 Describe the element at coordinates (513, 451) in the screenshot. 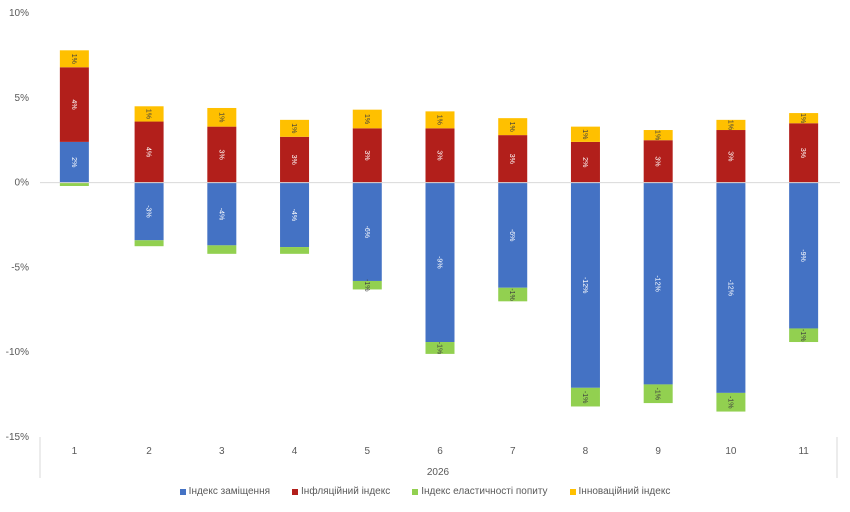

I see `x-tick-label: 7` at that location.